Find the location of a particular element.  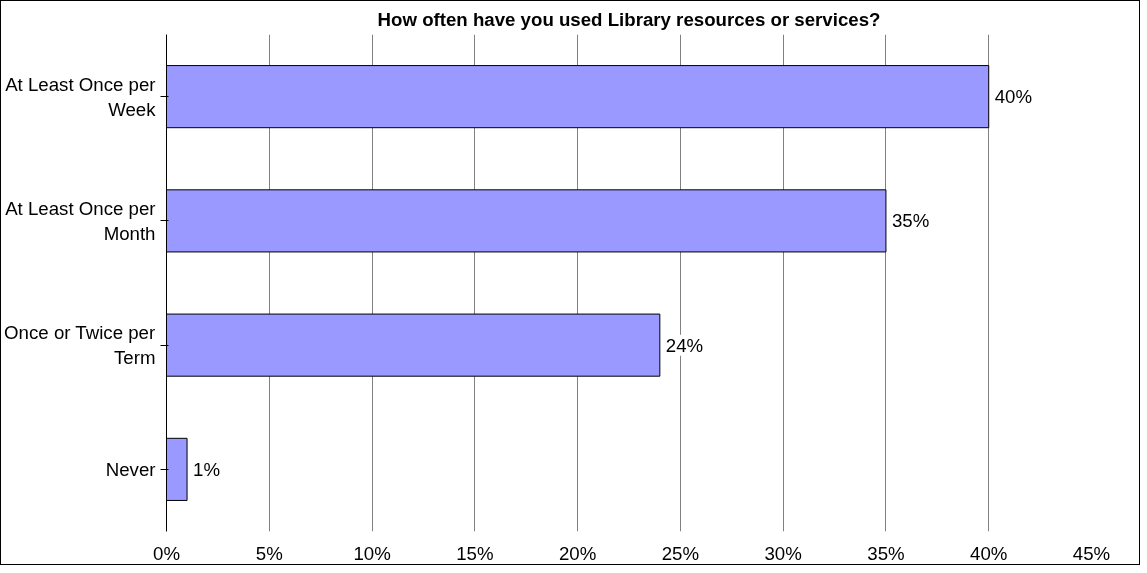

y-tick-label: At Least Once per Month is located at coordinates (80, 220).